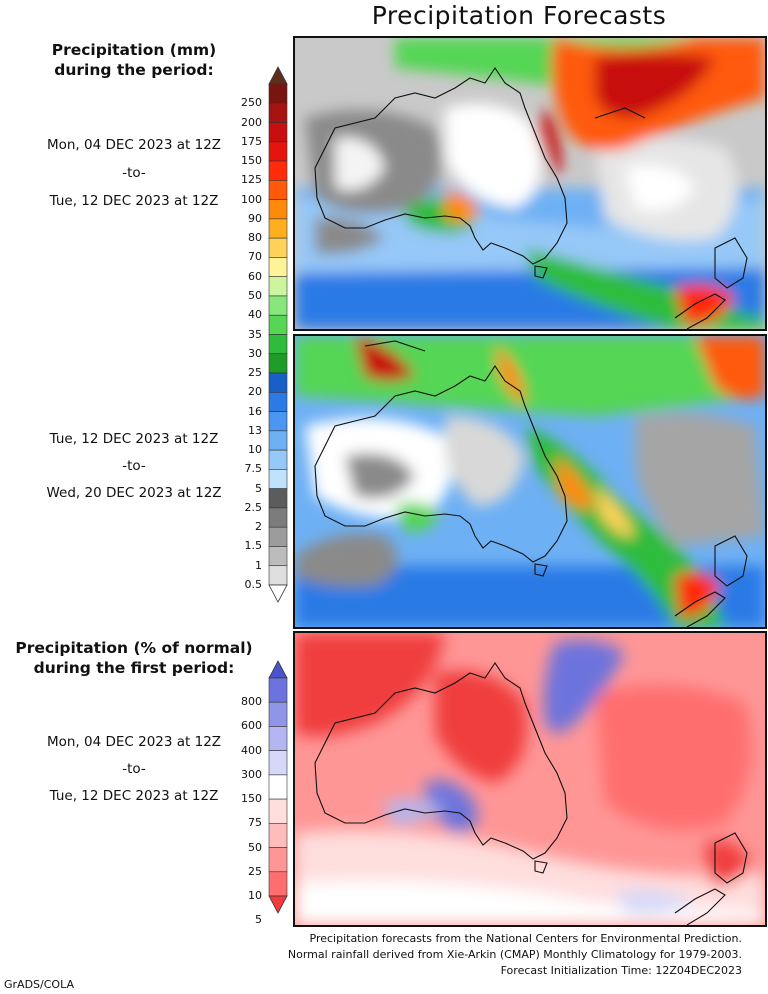 The width and height of the screenshot is (768, 994). Describe the element at coordinates (134, 145) in the screenshot. I see `period1-start: Mon, 04 DEC 2023 at 12Z` at that location.